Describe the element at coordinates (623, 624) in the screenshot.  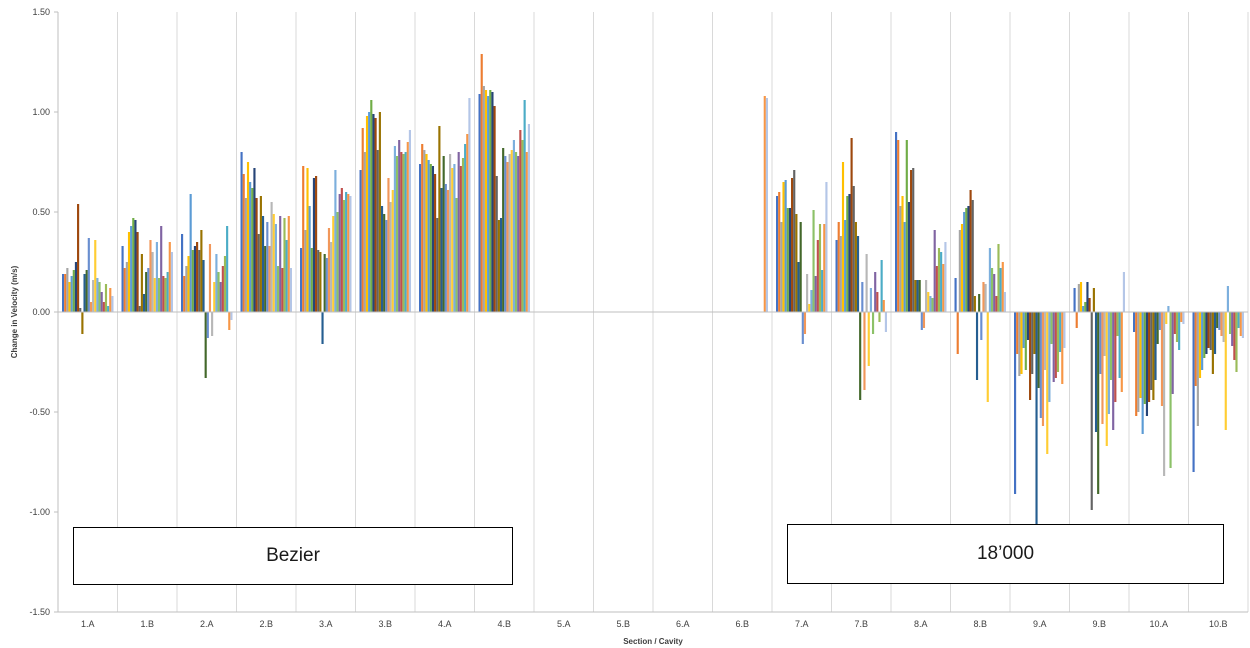
I see `x-tick-label: 5.B` at that location.